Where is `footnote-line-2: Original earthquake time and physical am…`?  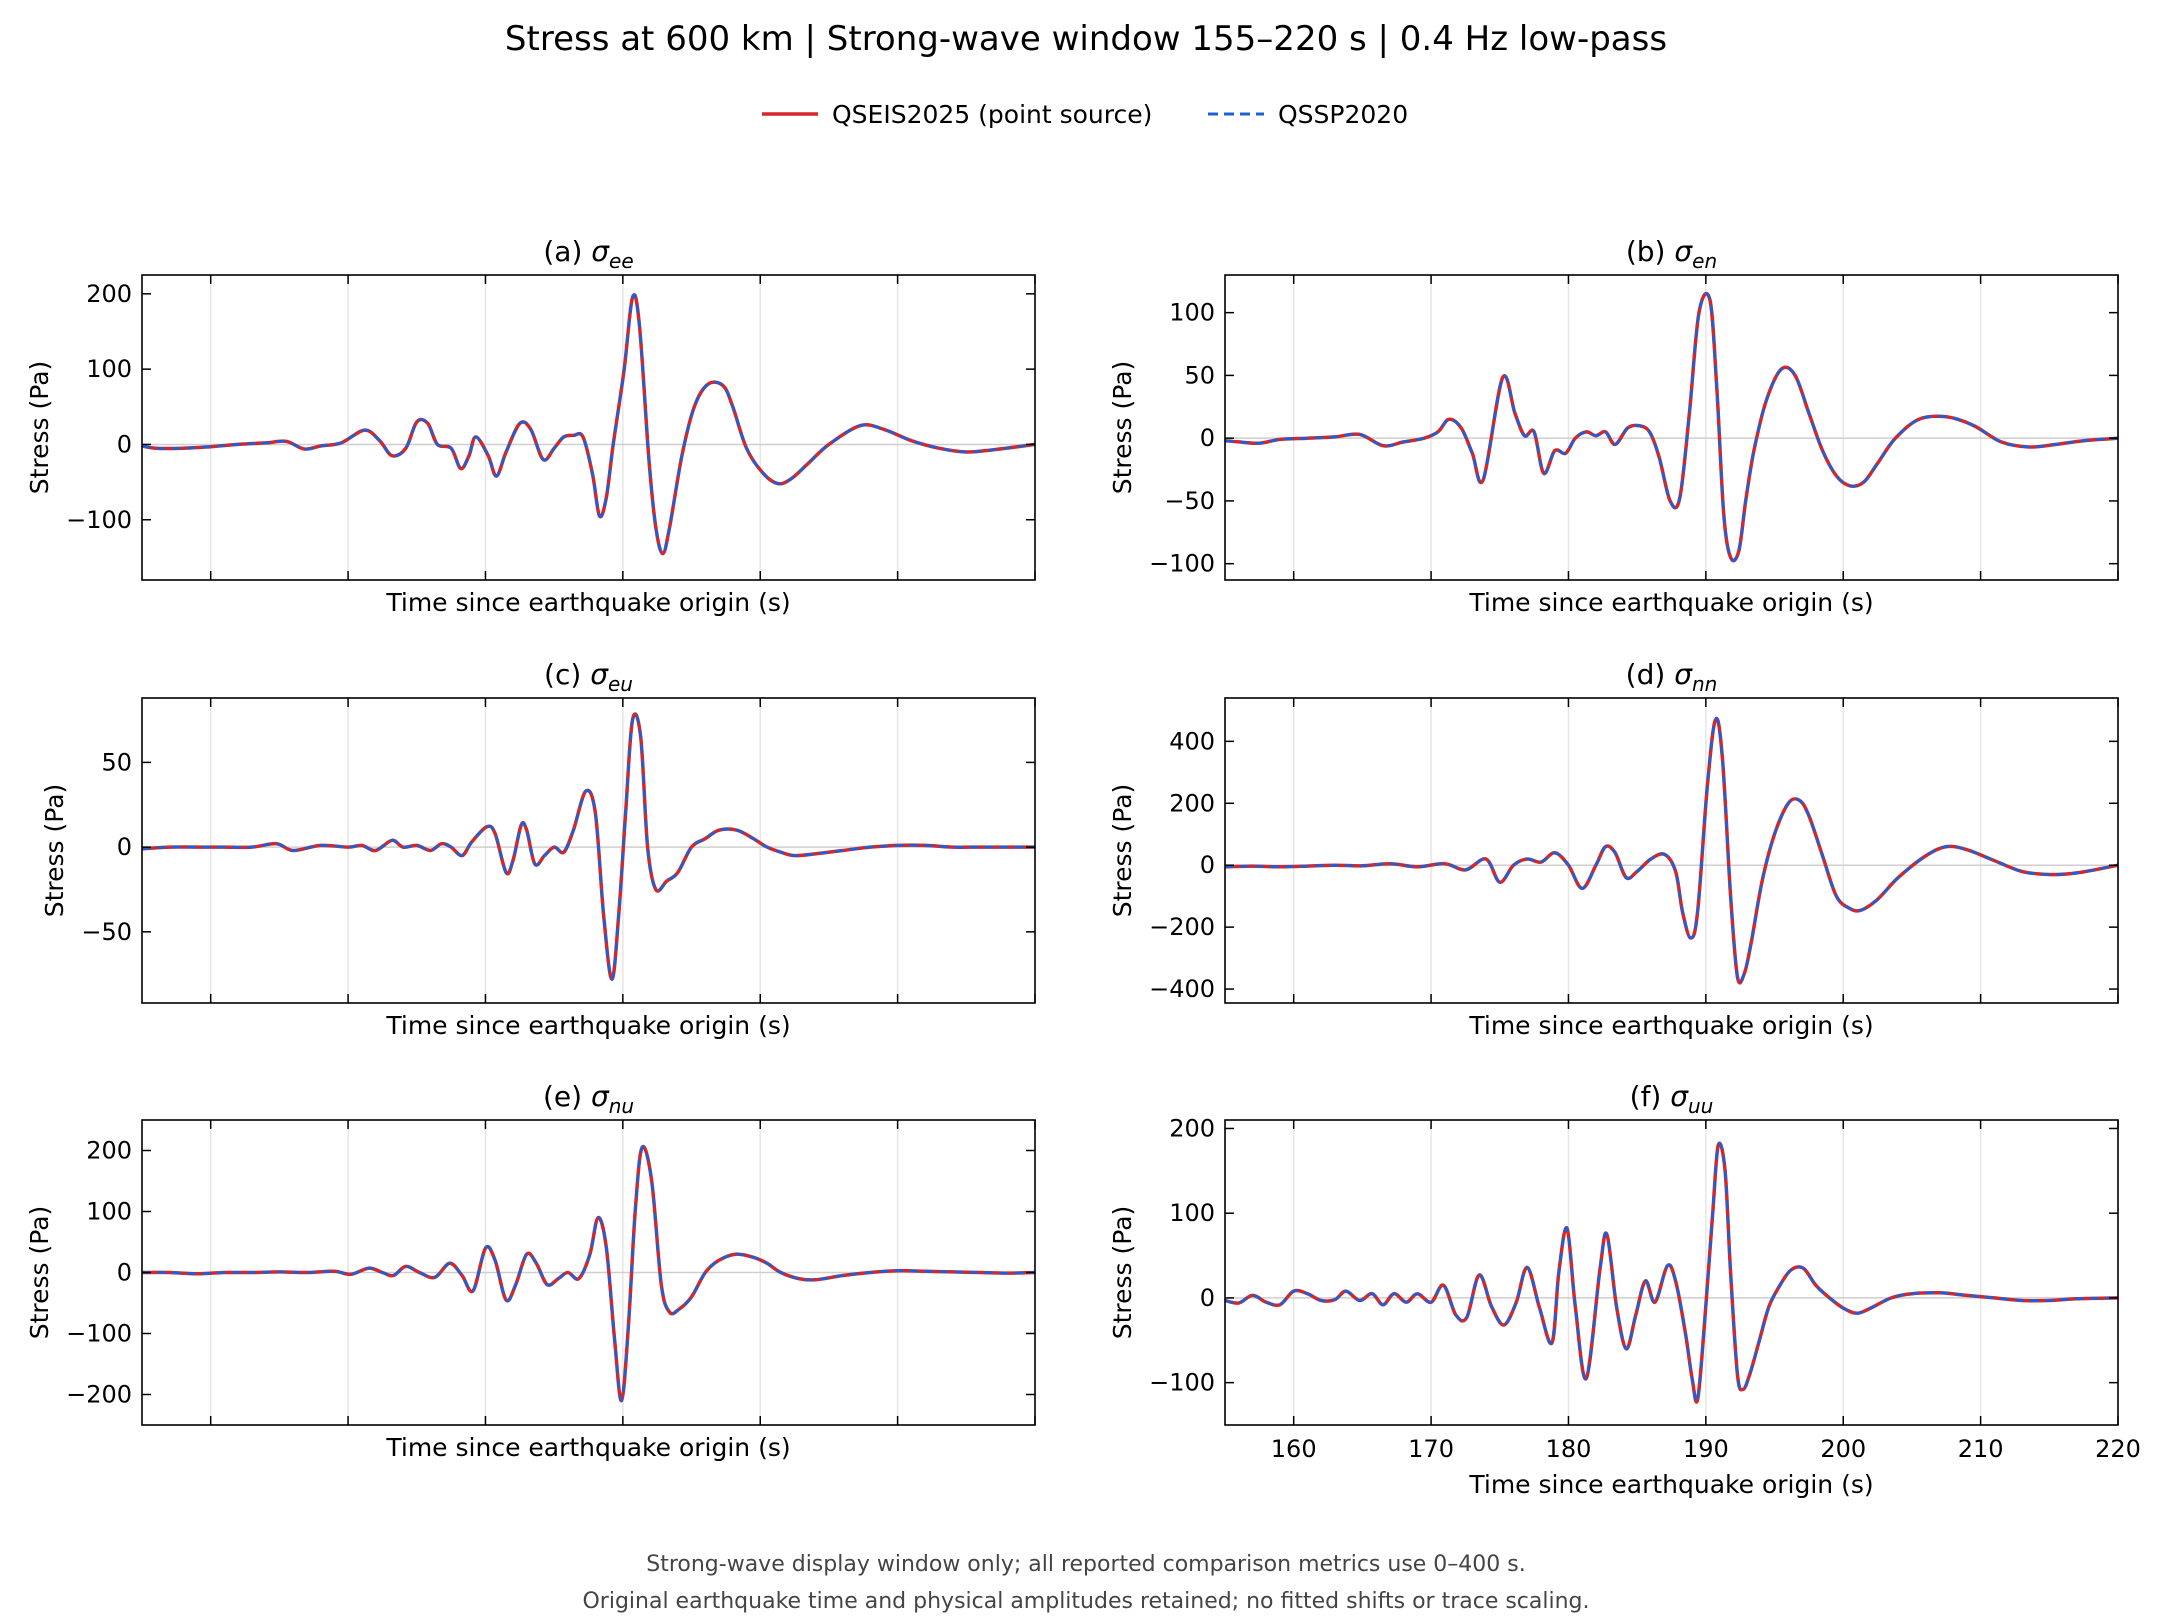 footnote-line-2: Original earthquake time and physical am… is located at coordinates (1085, 1601).